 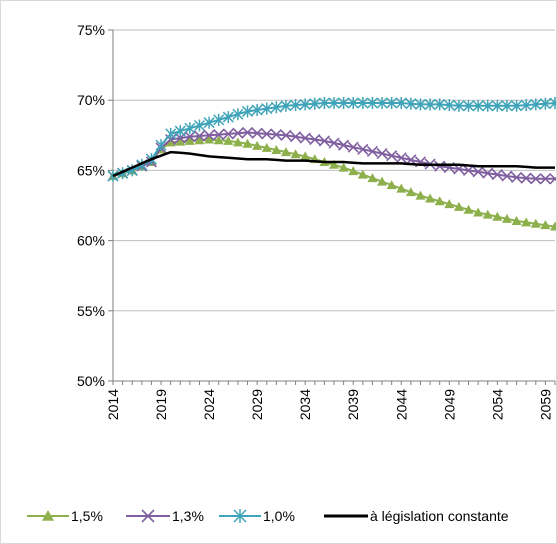 I want to click on y-tick-label: 75%, so click(x=91, y=30).